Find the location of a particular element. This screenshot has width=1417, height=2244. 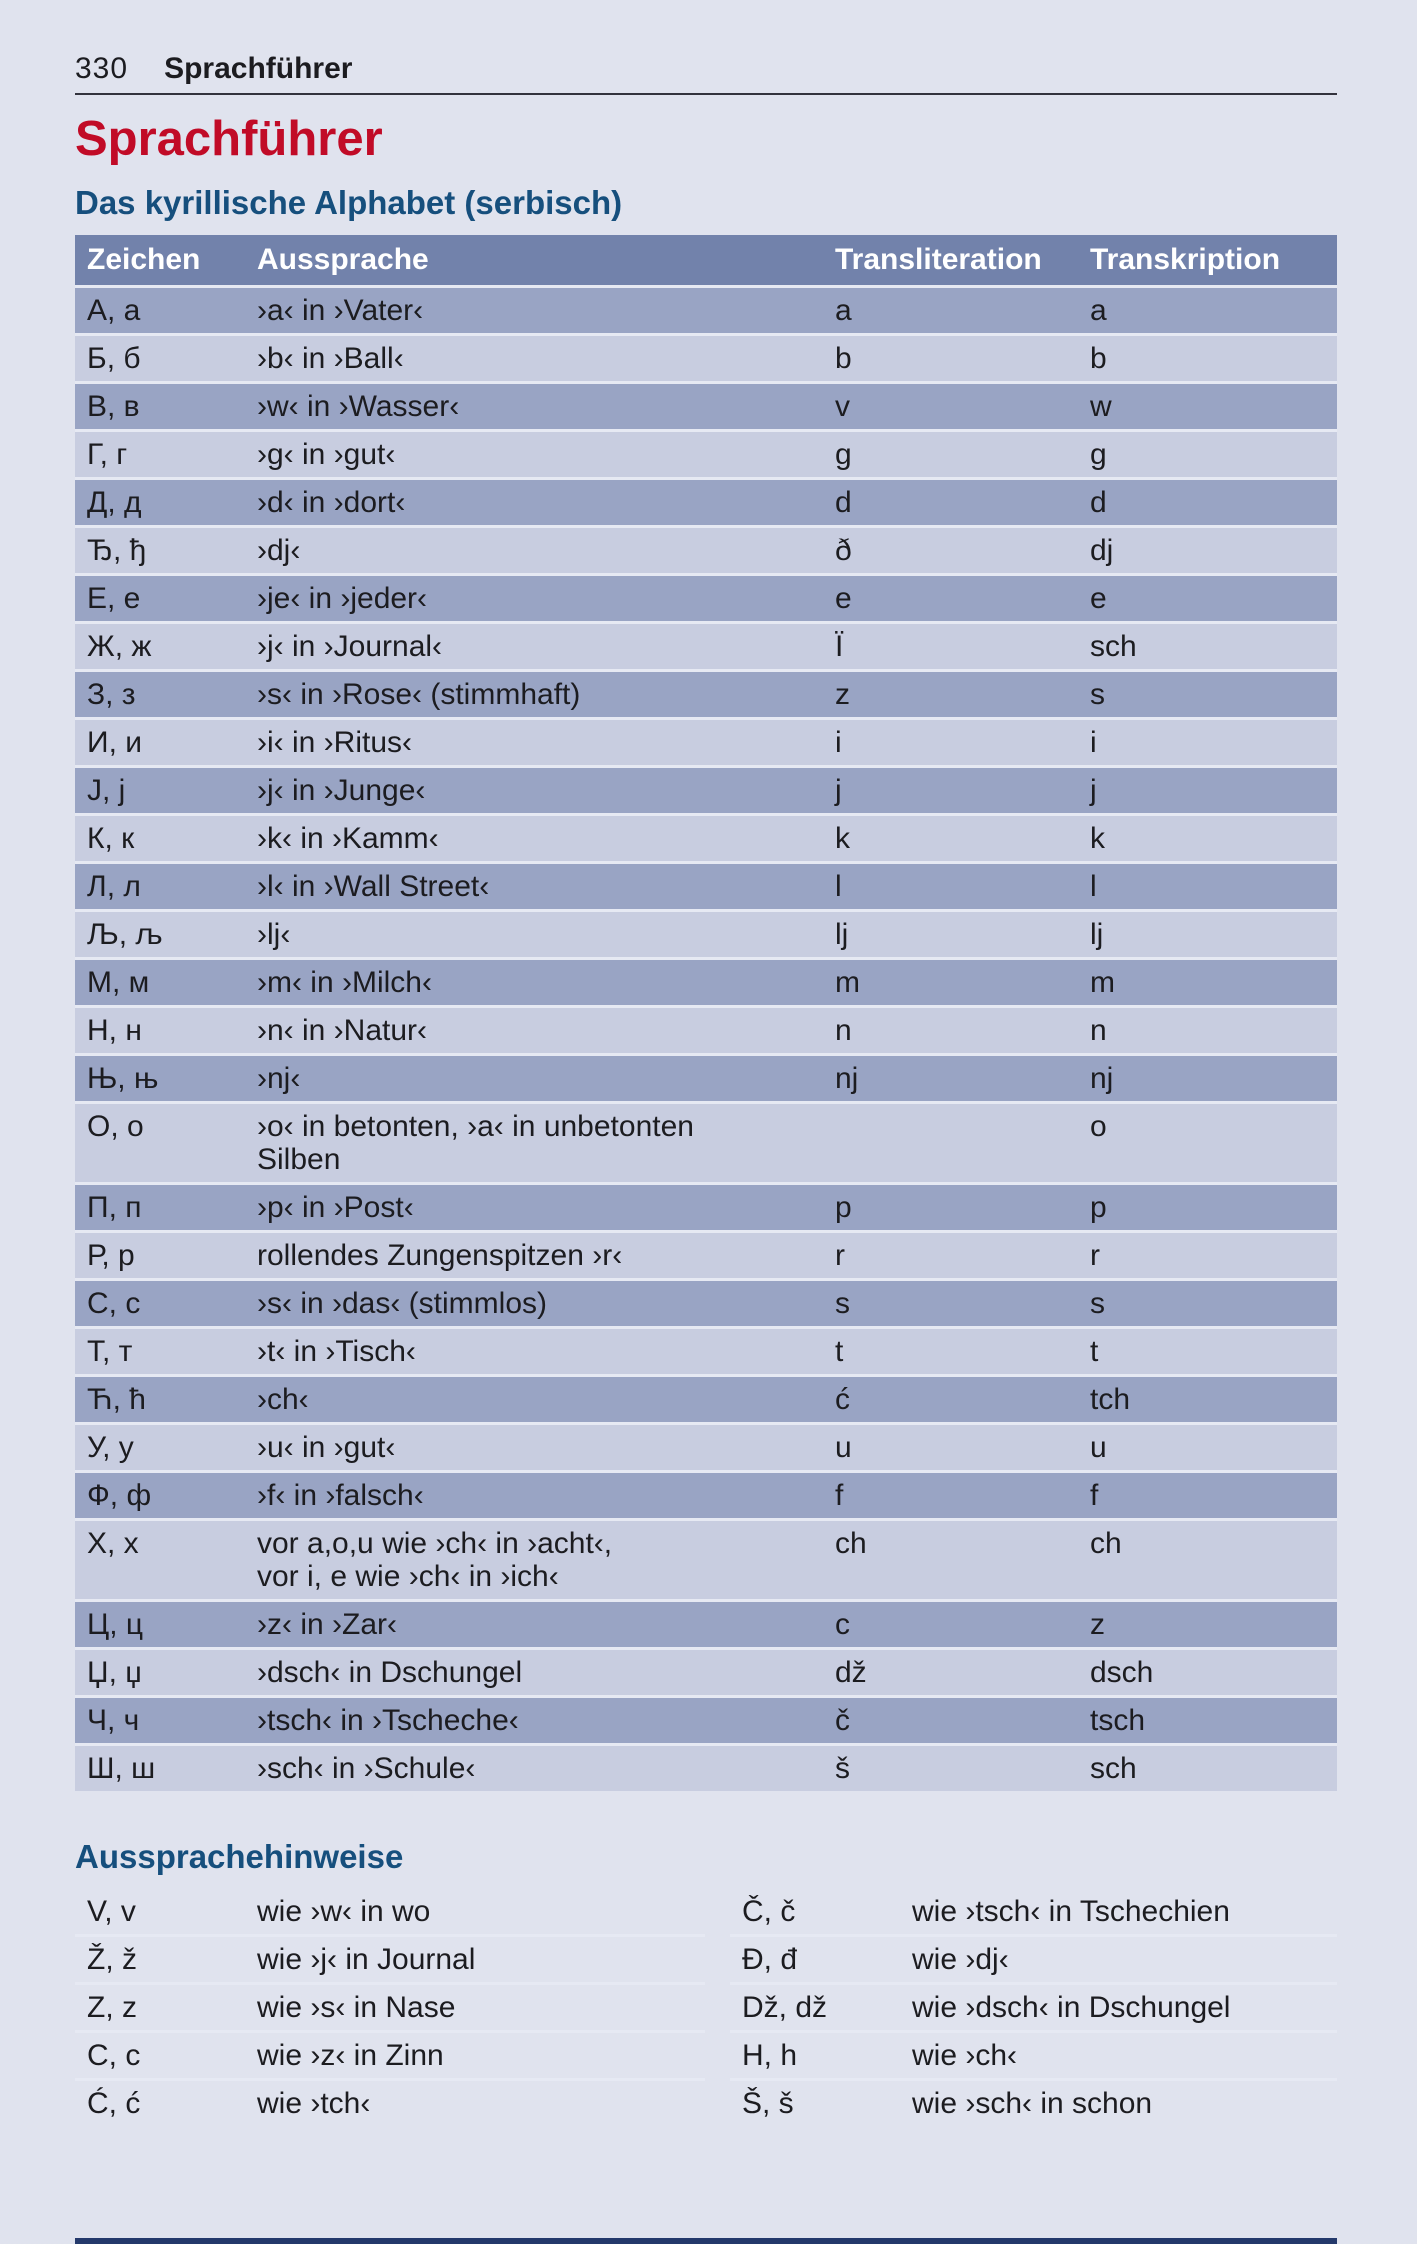

cell-transkription: ch is located at coordinates (1106, 1543).